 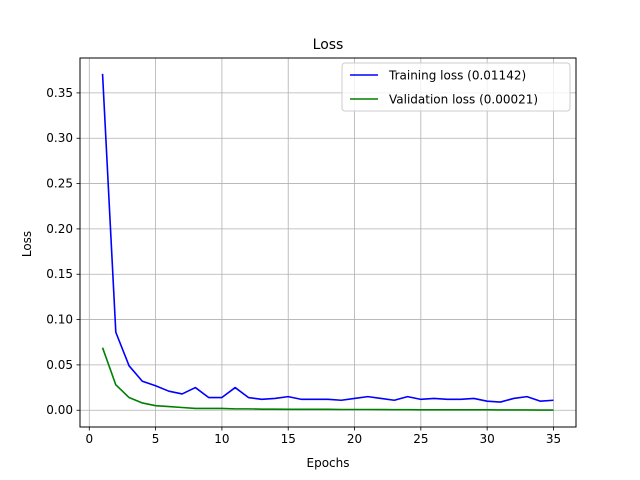 What do you see at coordinates (59, 93) in the screenshot?
I see `y-tick-label: 0.35` at bounding box center [59, 93].